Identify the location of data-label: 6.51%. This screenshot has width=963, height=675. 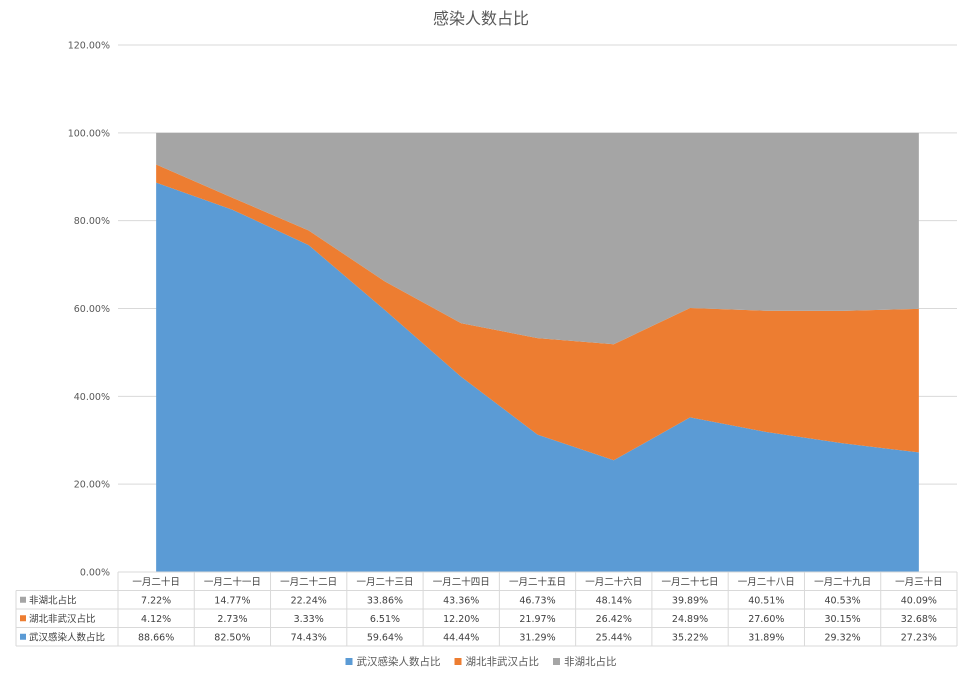
(385, 619).